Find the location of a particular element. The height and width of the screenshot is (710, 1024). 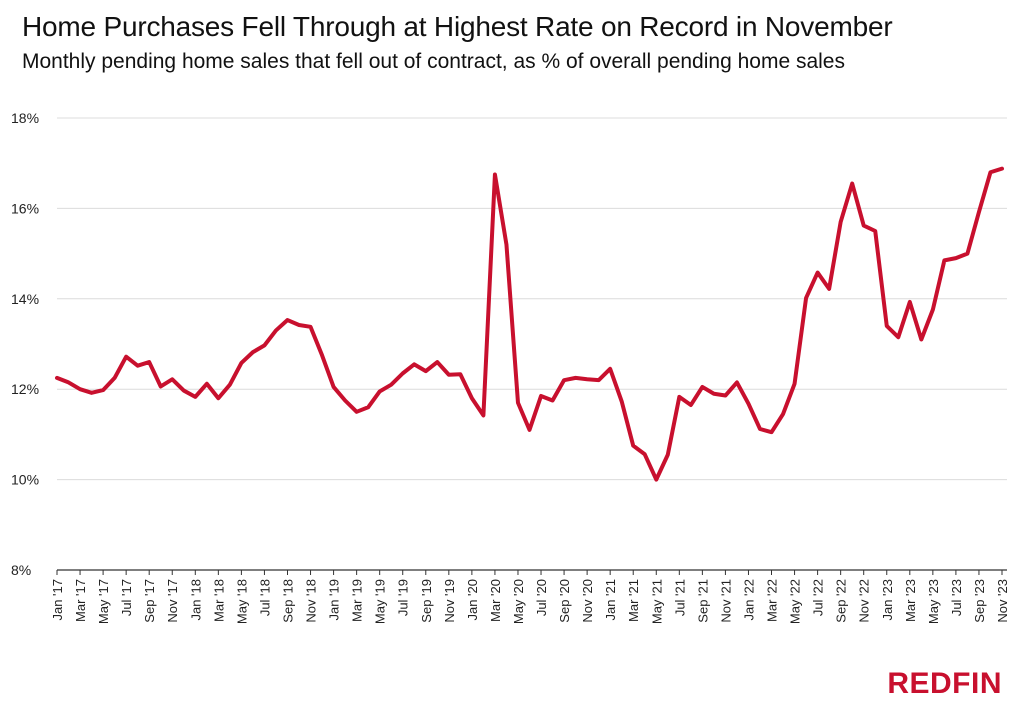

x-tick-label: Sep '18 is located at coordinates (287, 601).